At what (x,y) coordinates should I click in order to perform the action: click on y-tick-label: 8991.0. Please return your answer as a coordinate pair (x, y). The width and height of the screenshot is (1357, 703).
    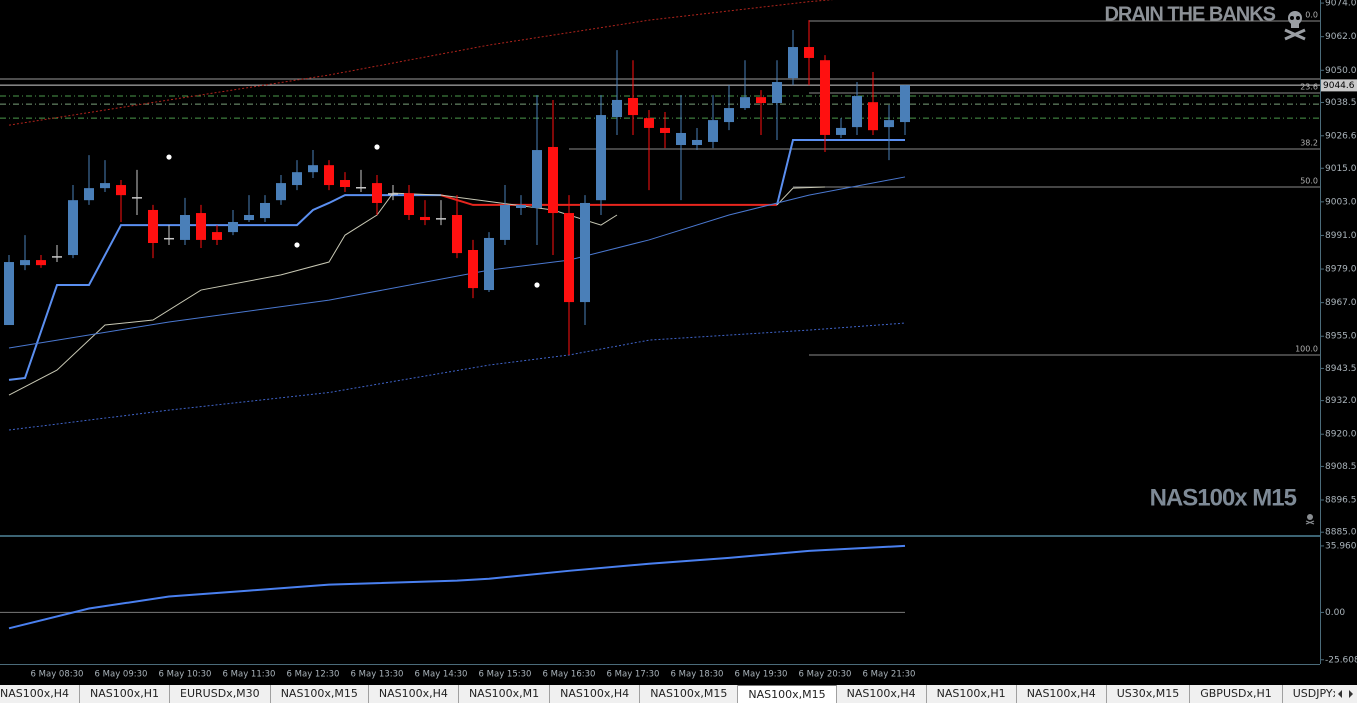
    Looking at the image, I should click on (1341, 236).